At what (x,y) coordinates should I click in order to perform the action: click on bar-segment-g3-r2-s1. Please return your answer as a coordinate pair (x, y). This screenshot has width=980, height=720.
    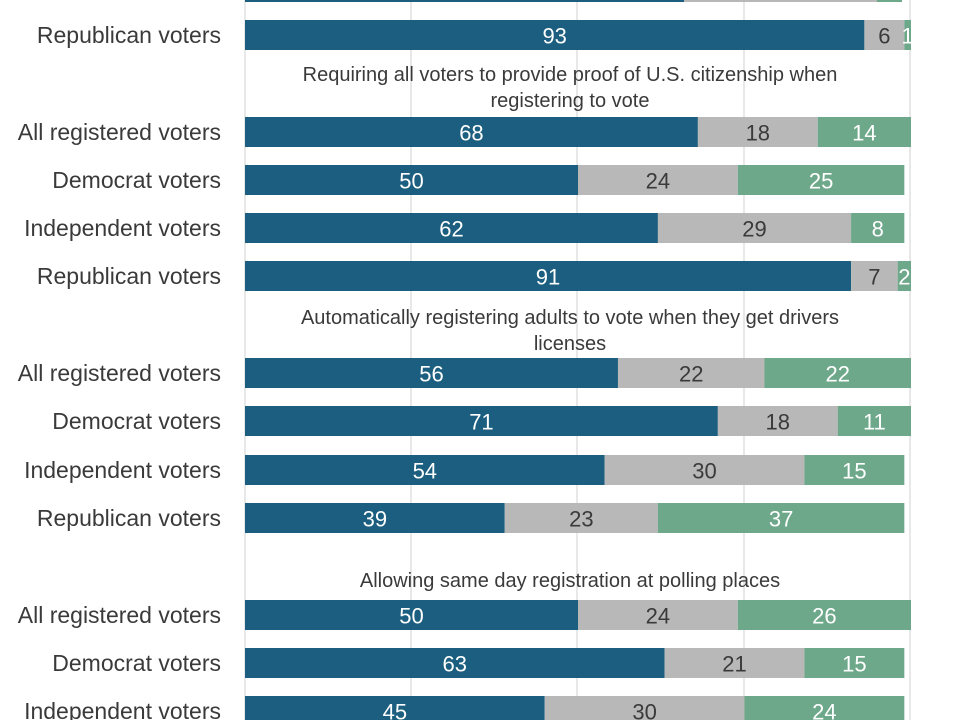
    Looking at the image, I should click on (644, 708).